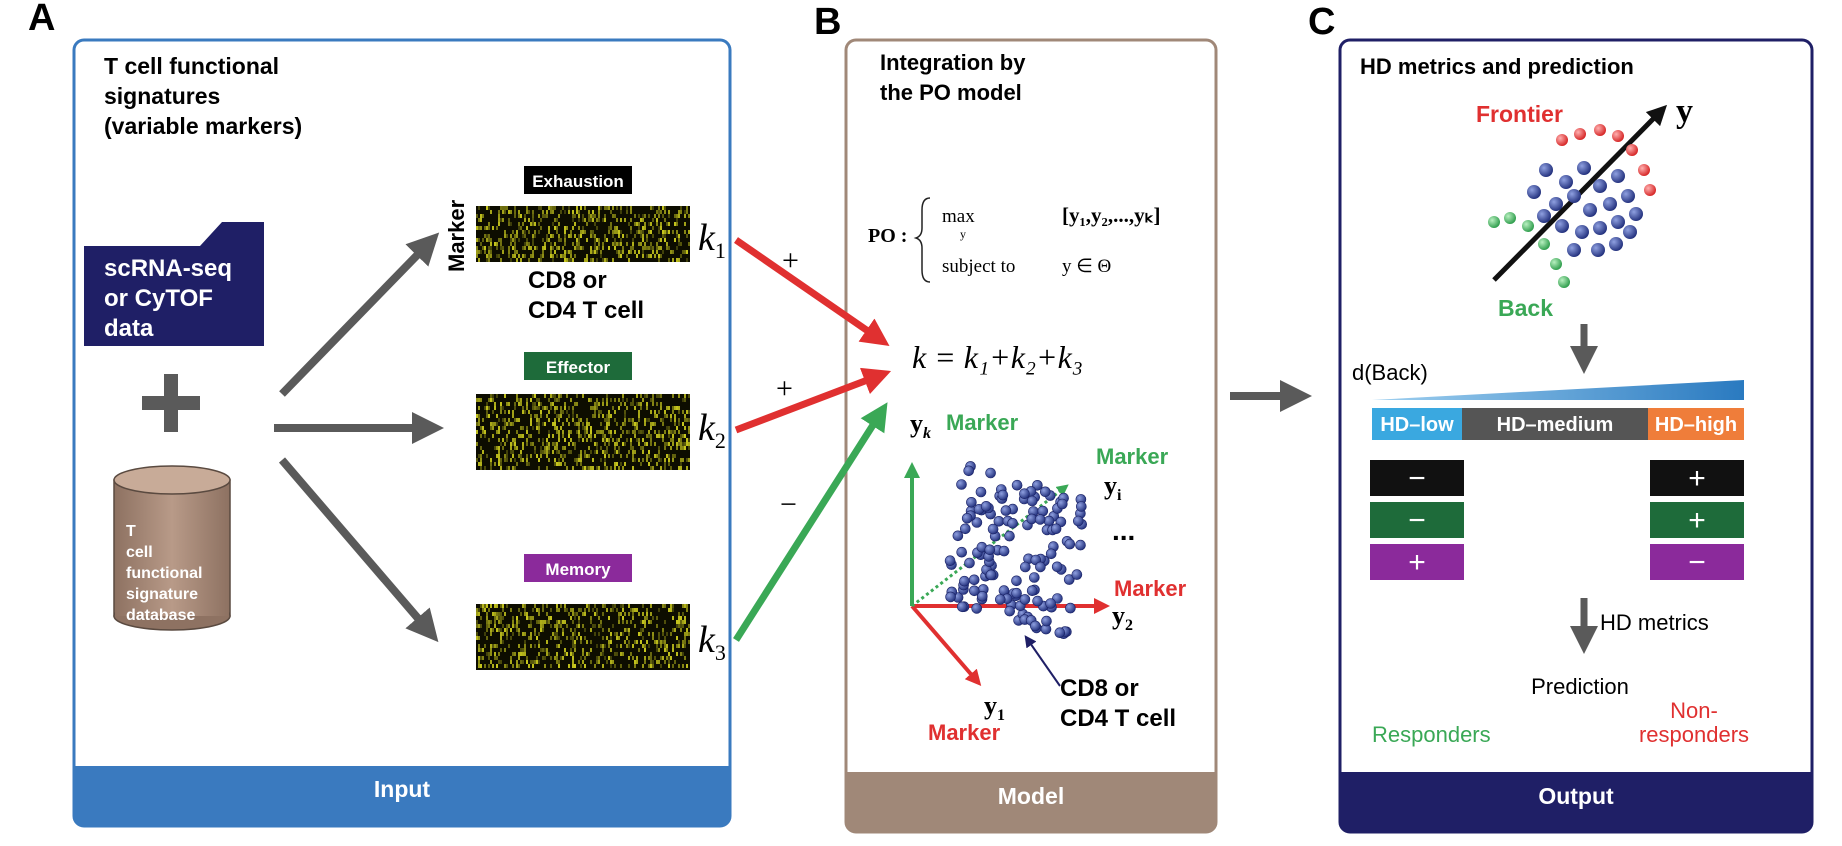  Describe the element at coordinates (402, 789) in the screenshot. I see `panel-a-footer: Input` at that location.